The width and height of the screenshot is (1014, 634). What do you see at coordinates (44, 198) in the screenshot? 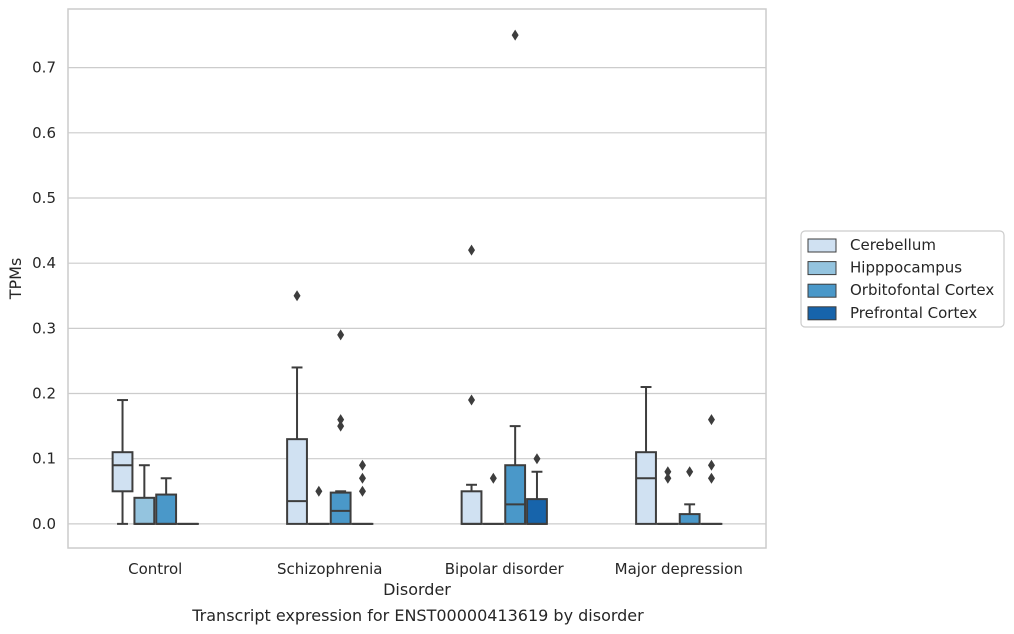
I see `y-tick-label: 0.5` at bounding box center [44, 198].